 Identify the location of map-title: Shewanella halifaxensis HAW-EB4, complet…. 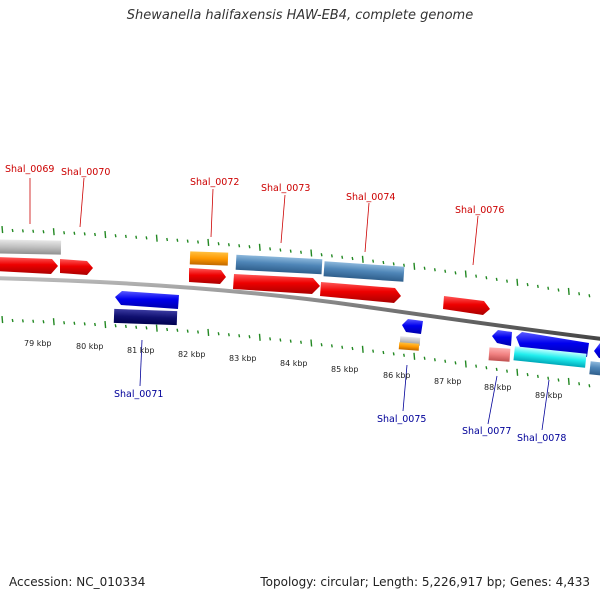
(300, 15).